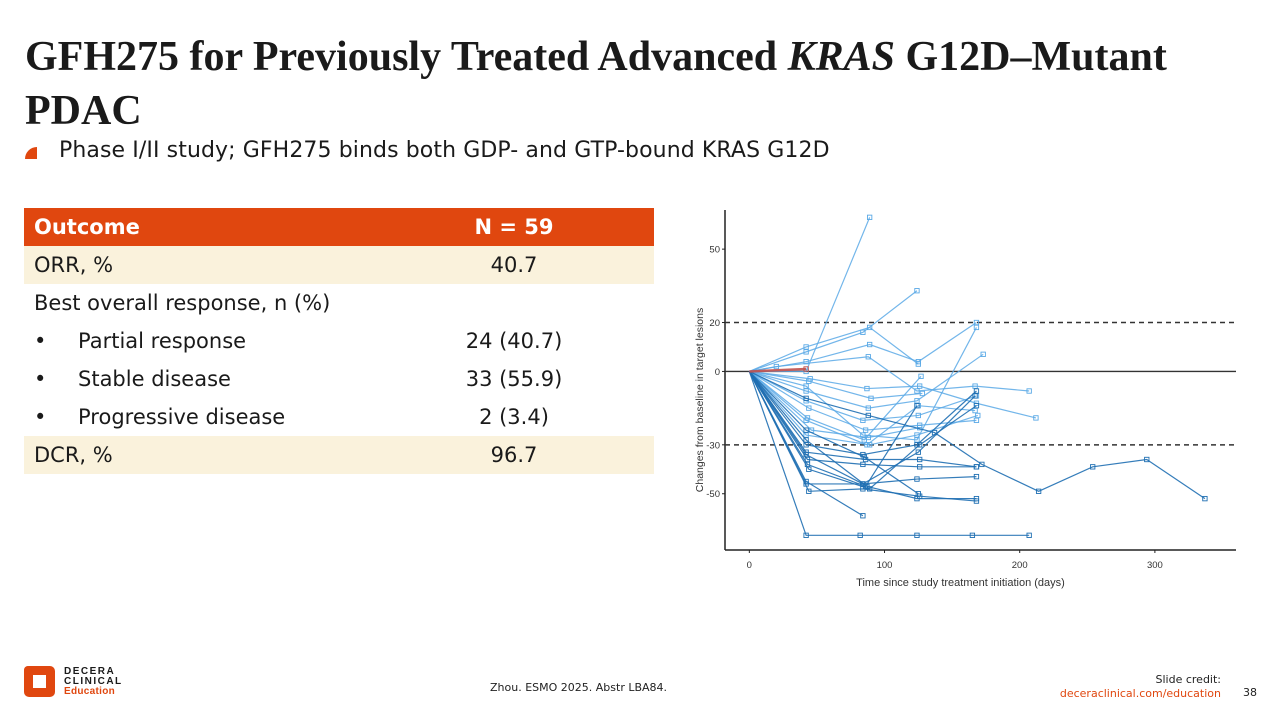 This screenshot has height=720, width=1280. Describe the element at coordinates (529, 303) in the screenshot. I see `row-value` at that location.